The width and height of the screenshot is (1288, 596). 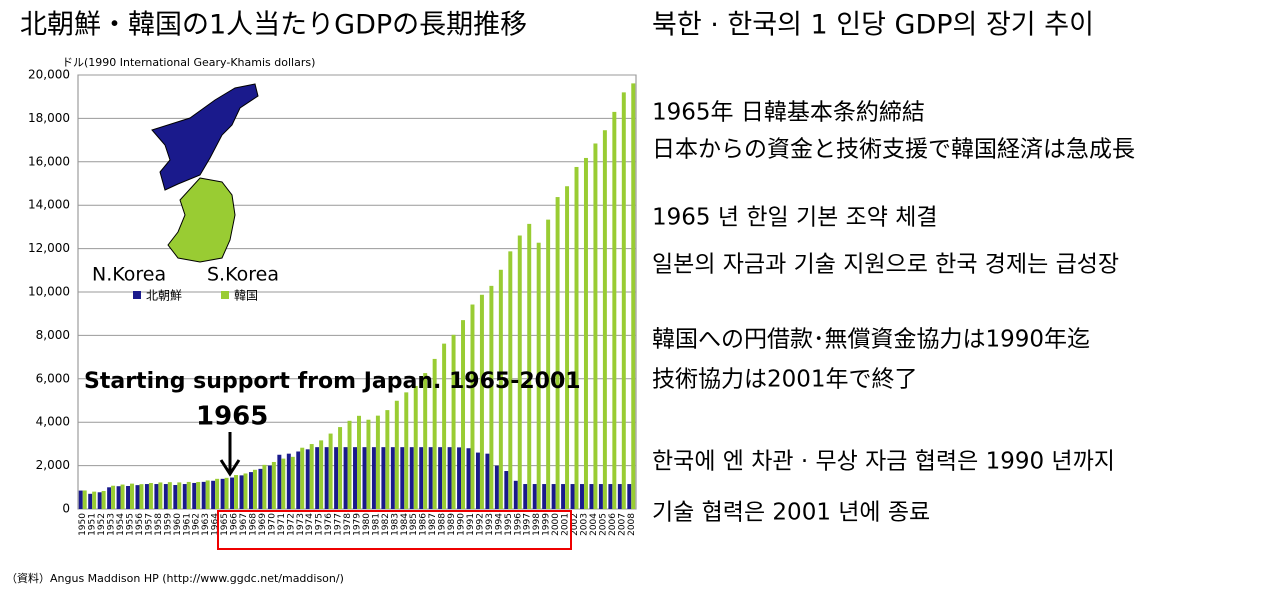 What do you see at coordinates (310, 524) in the screenshot?
I see `x-tick-label: 1974` at bounding box center [310, 524].